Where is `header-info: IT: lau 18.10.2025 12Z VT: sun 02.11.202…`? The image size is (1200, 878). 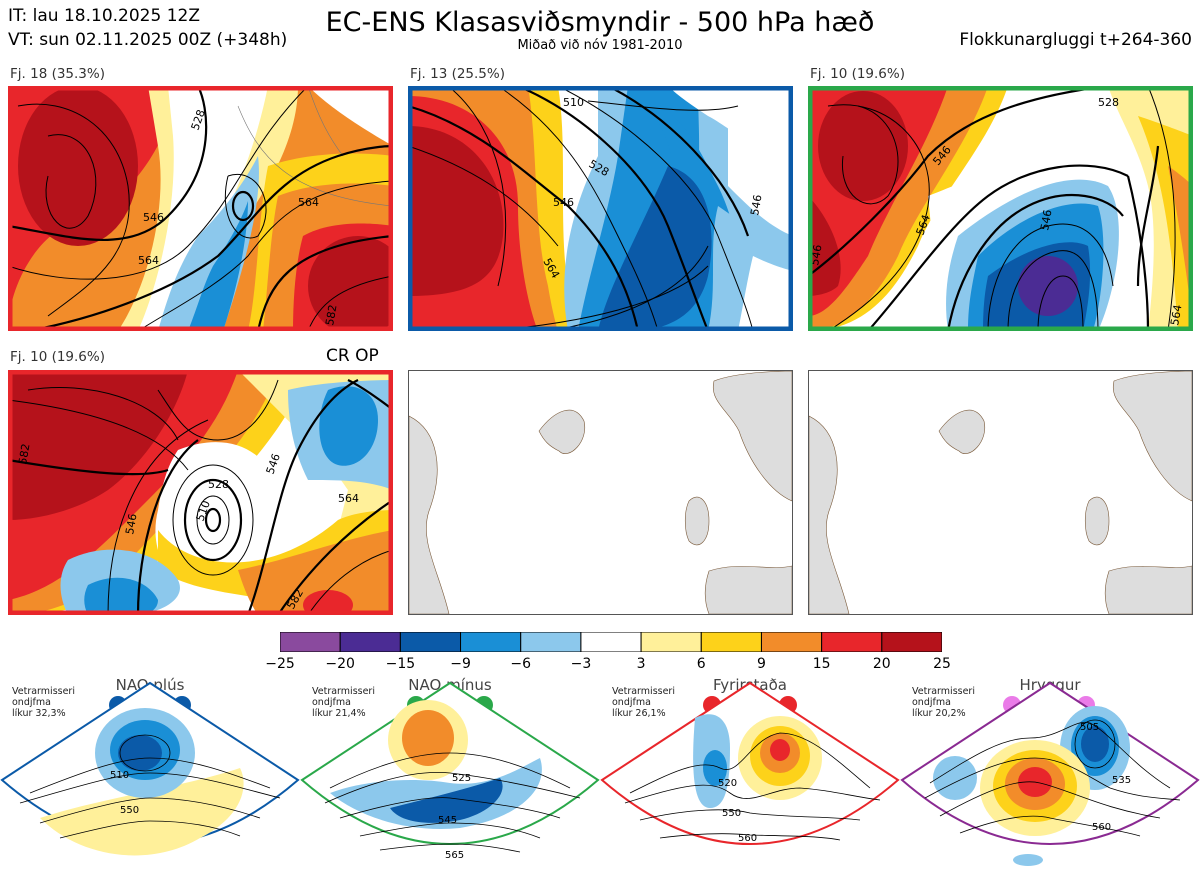
header-info: IT: lau 18.10.2025 12Z VT: sun 02.11.202… is located at coordinates (147, 28).